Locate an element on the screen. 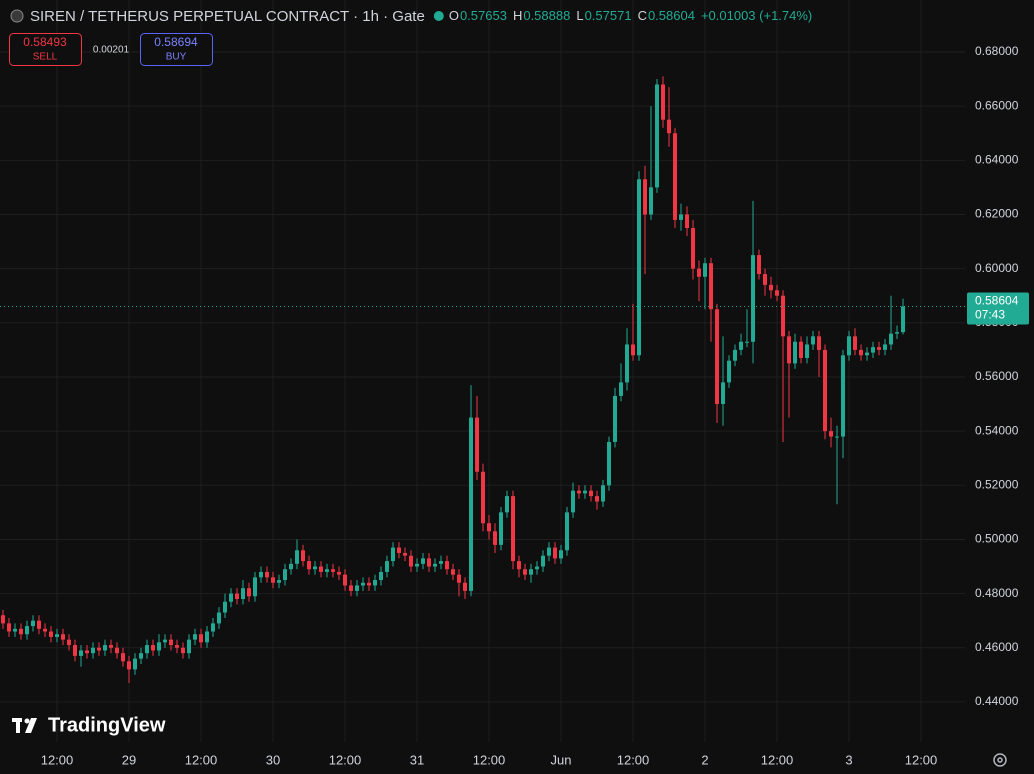  settings-icon is located at coordinates (1000, 760).